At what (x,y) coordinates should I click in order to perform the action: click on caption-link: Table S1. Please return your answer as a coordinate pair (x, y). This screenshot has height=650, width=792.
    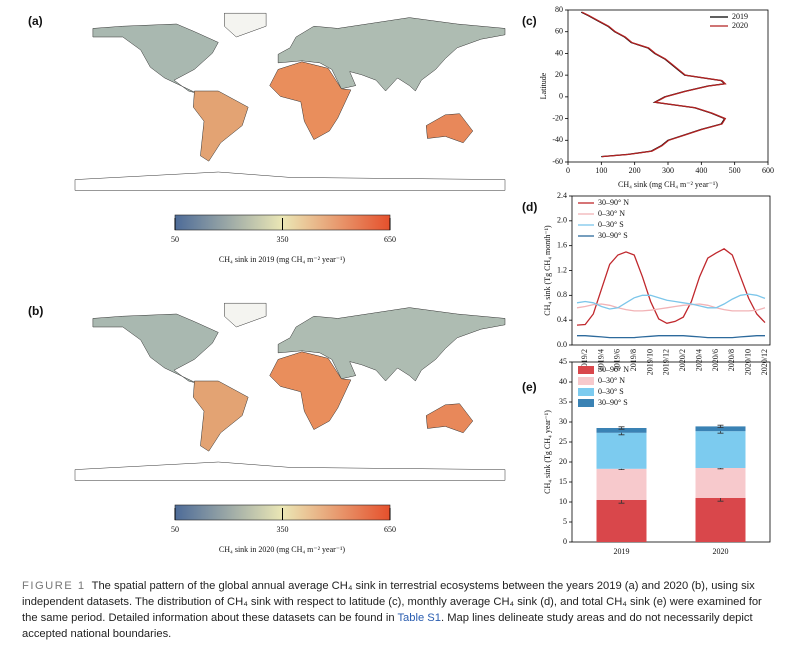
    Looking at the image, I should click on (419, 618).